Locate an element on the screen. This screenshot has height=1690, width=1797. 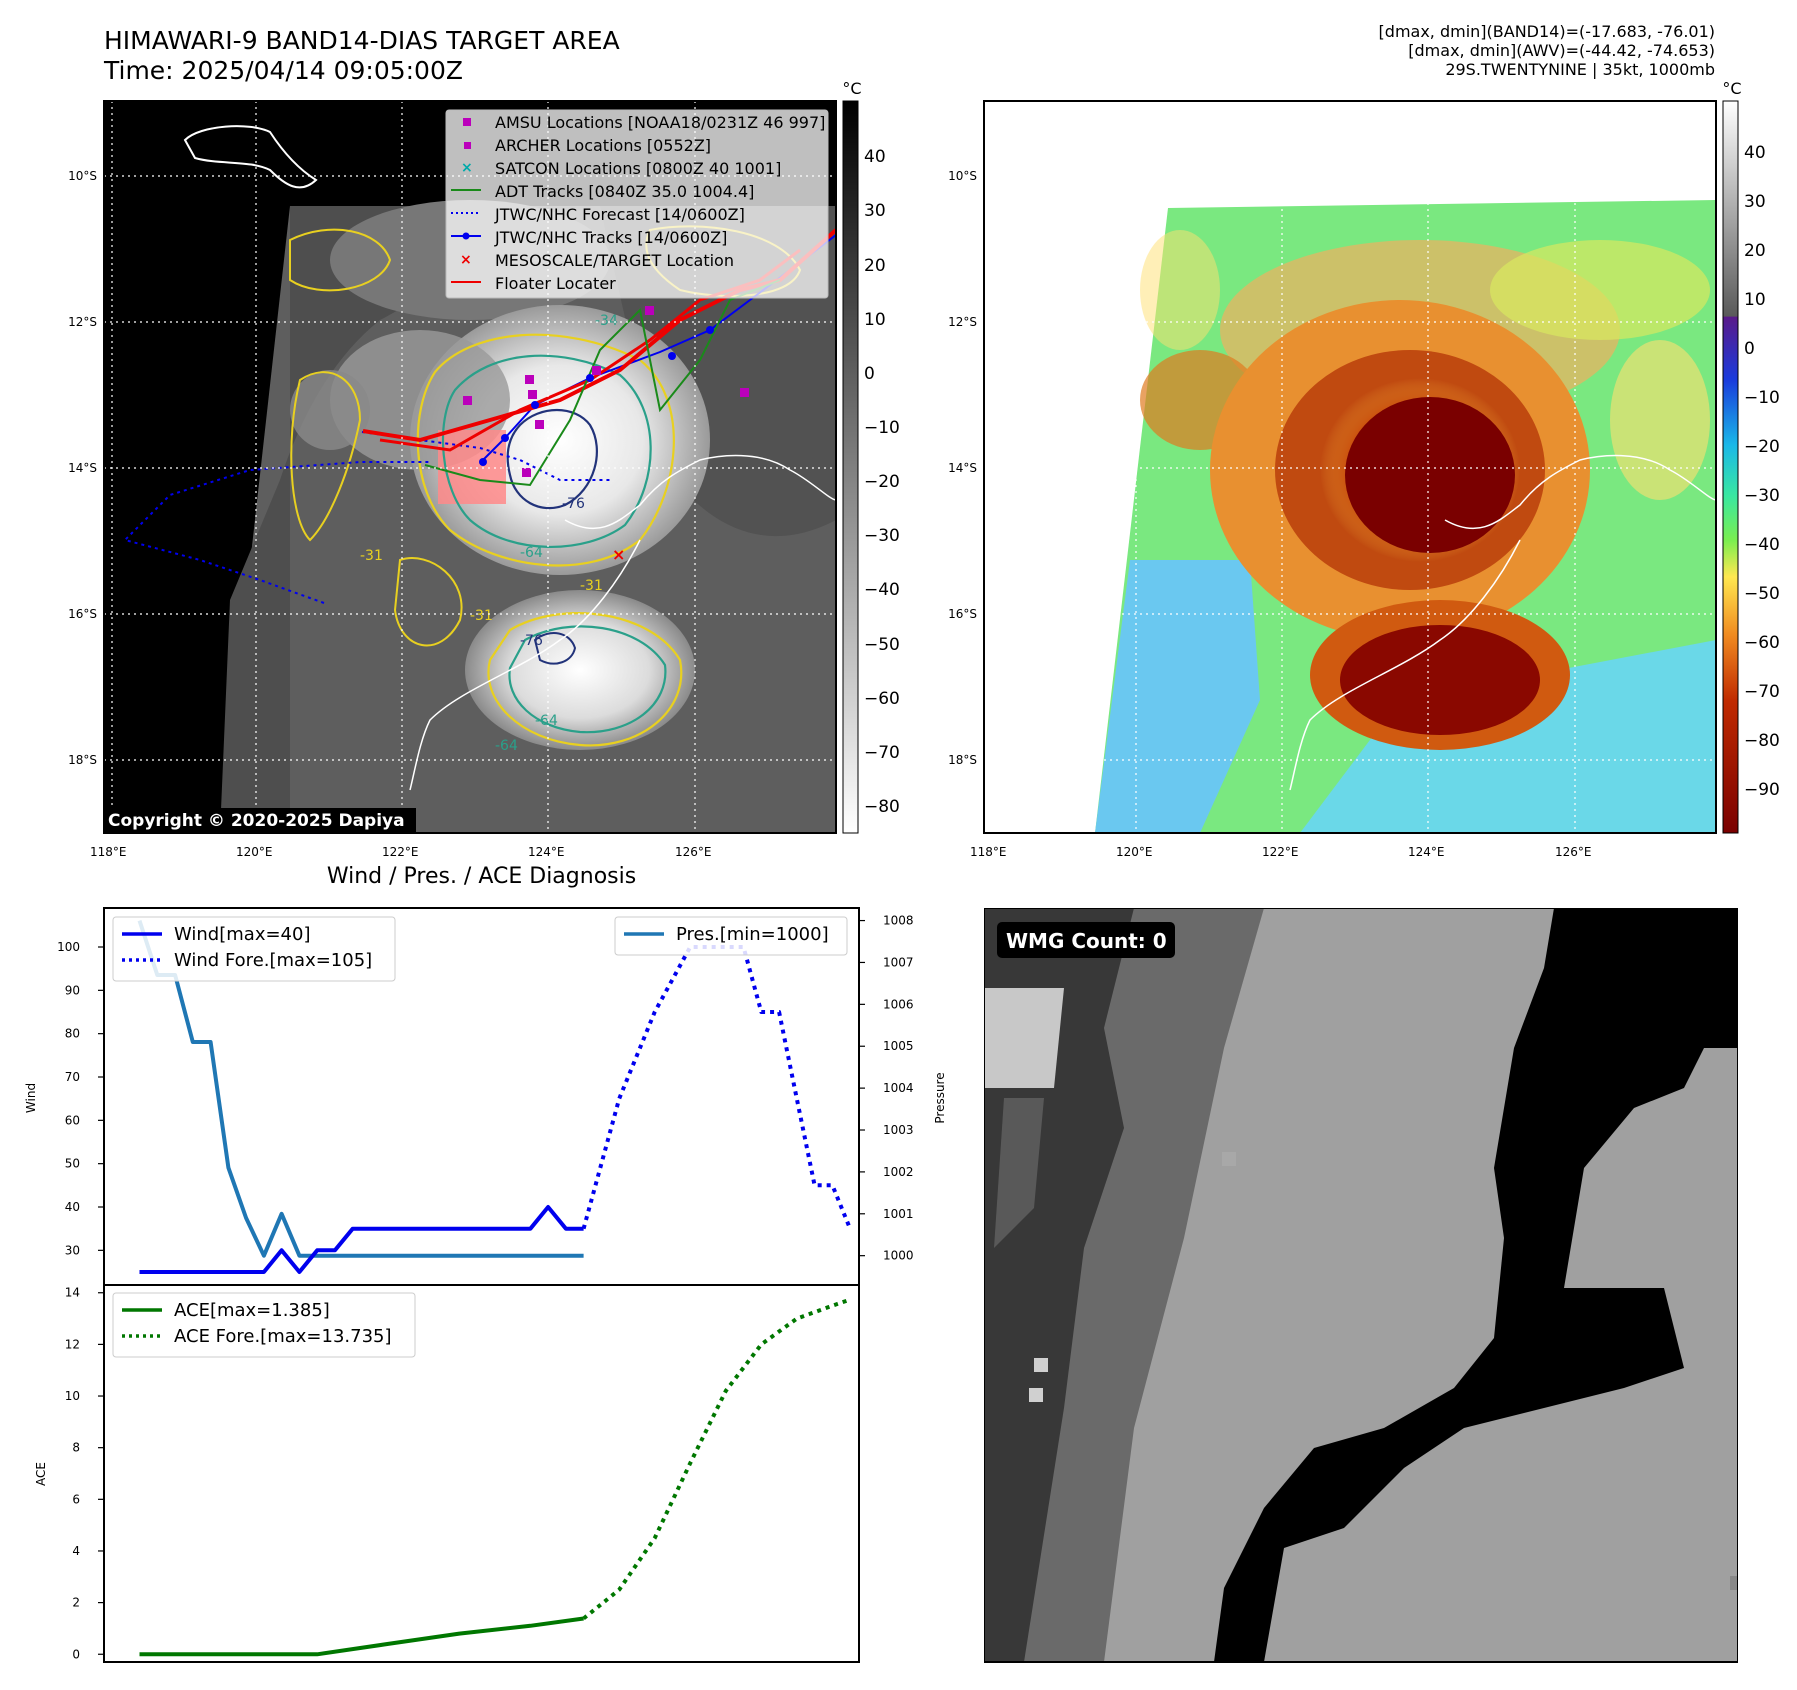
ace-tick-label: 2 is located at coordinates (76, 1603).